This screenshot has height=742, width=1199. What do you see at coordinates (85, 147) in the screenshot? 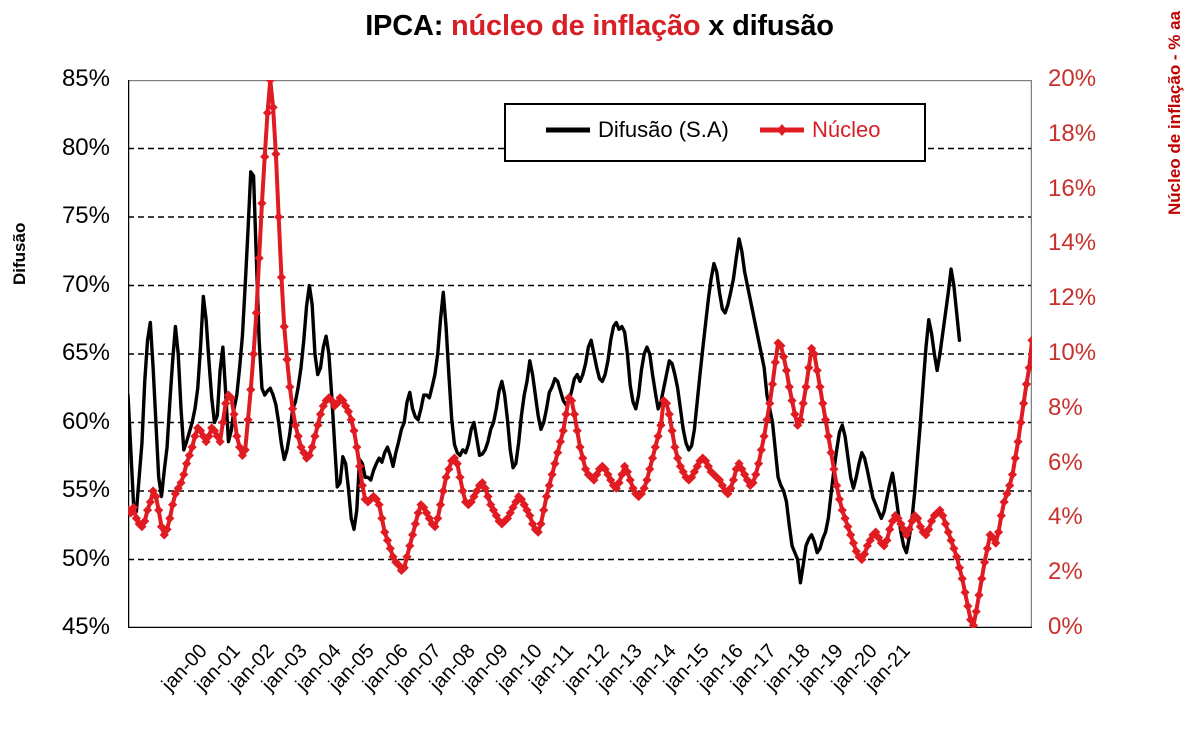
I see `left-axis-tick-label: 80%` at bounding box center [85, 147].